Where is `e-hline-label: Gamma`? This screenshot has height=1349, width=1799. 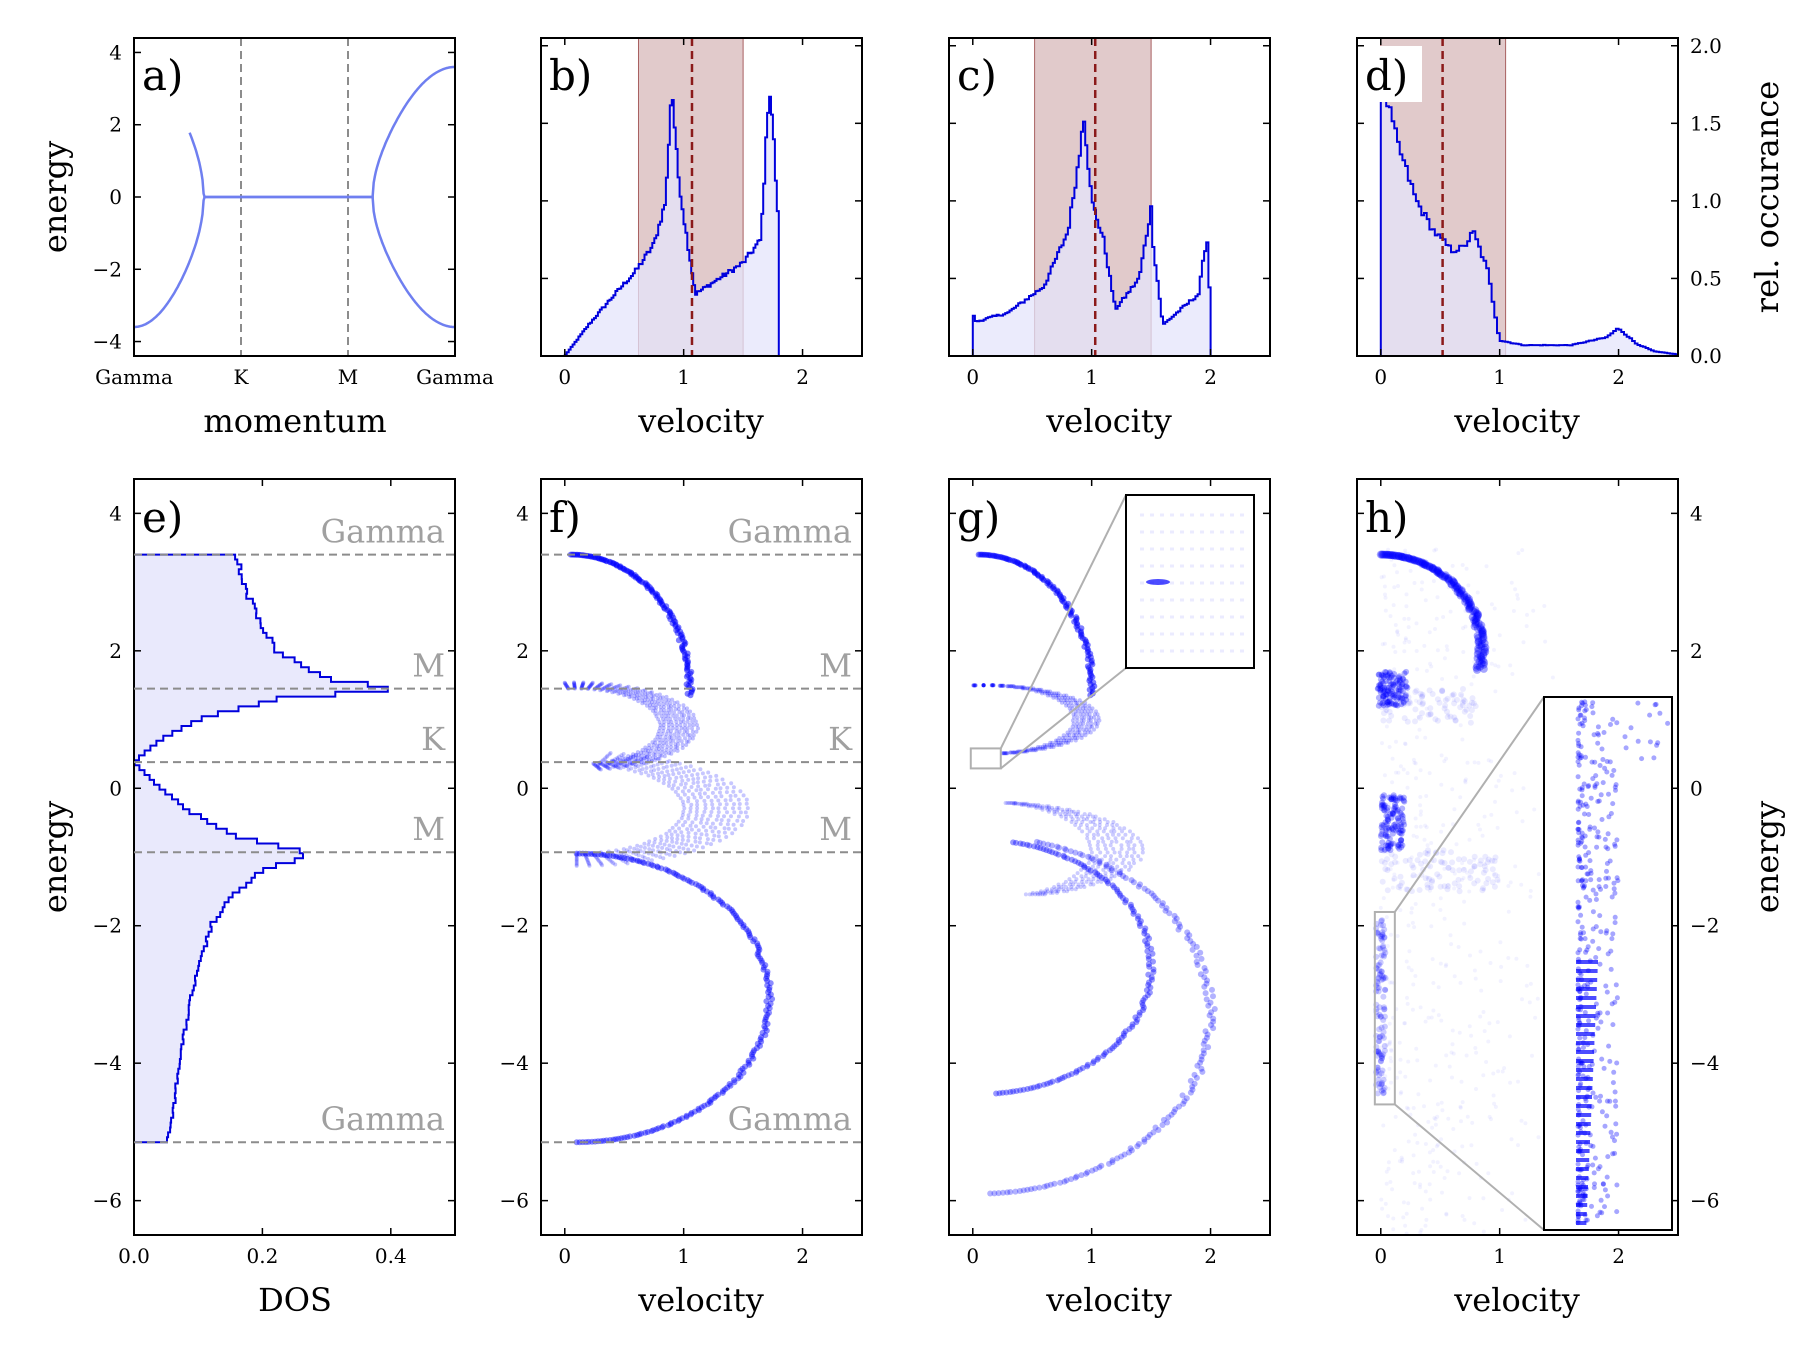 e-hline-label: Gamma is located at coordinates (383, 532).